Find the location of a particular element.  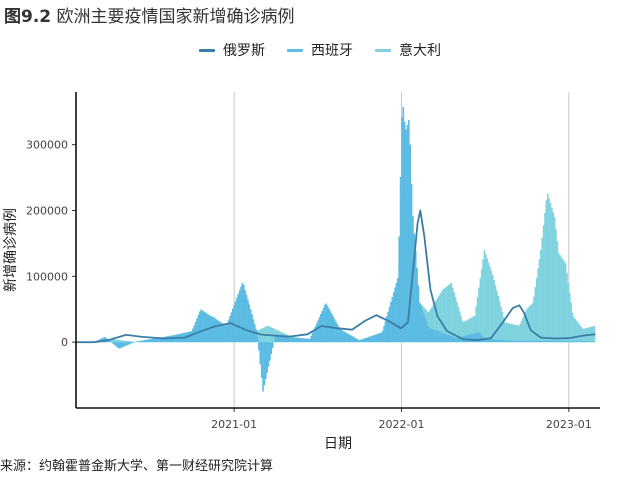

x-tick-label: 2022-01 is located at coordinates (402, 424).